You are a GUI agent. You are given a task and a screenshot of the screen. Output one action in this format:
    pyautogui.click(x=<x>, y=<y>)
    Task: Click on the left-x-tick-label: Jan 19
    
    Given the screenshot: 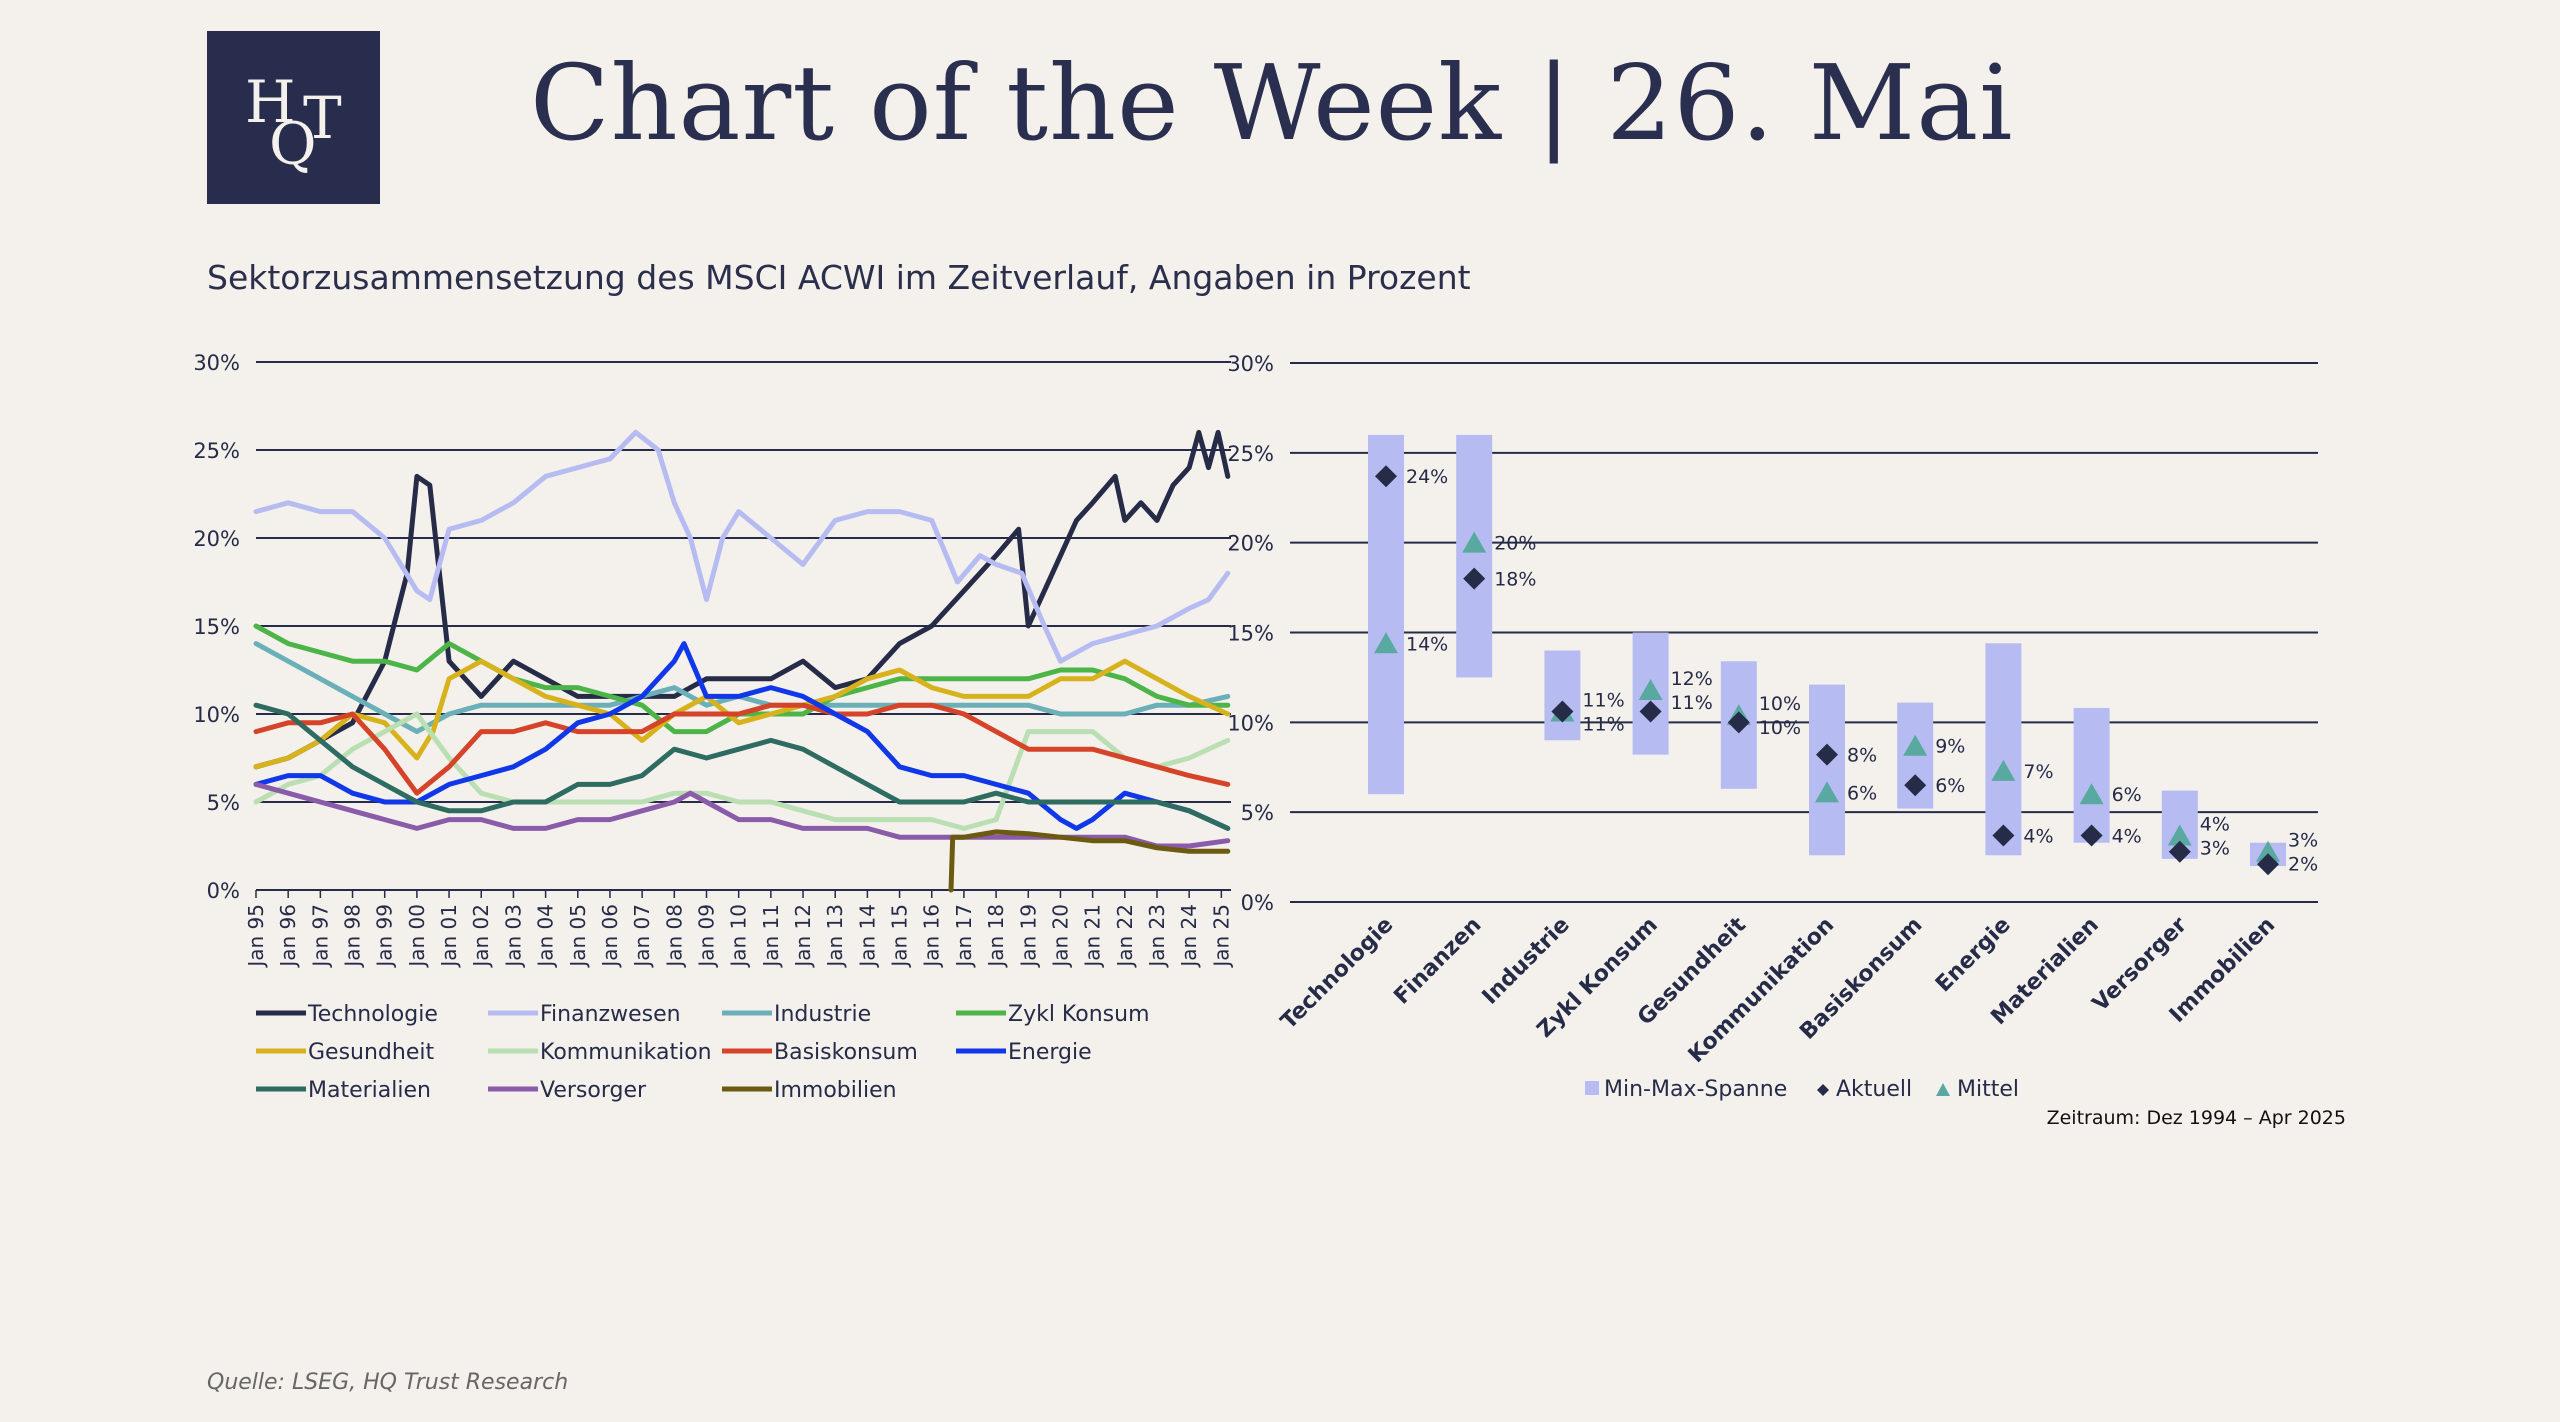 What is the action you would take?
    pyautogui.click(x=1028, y=936)
    